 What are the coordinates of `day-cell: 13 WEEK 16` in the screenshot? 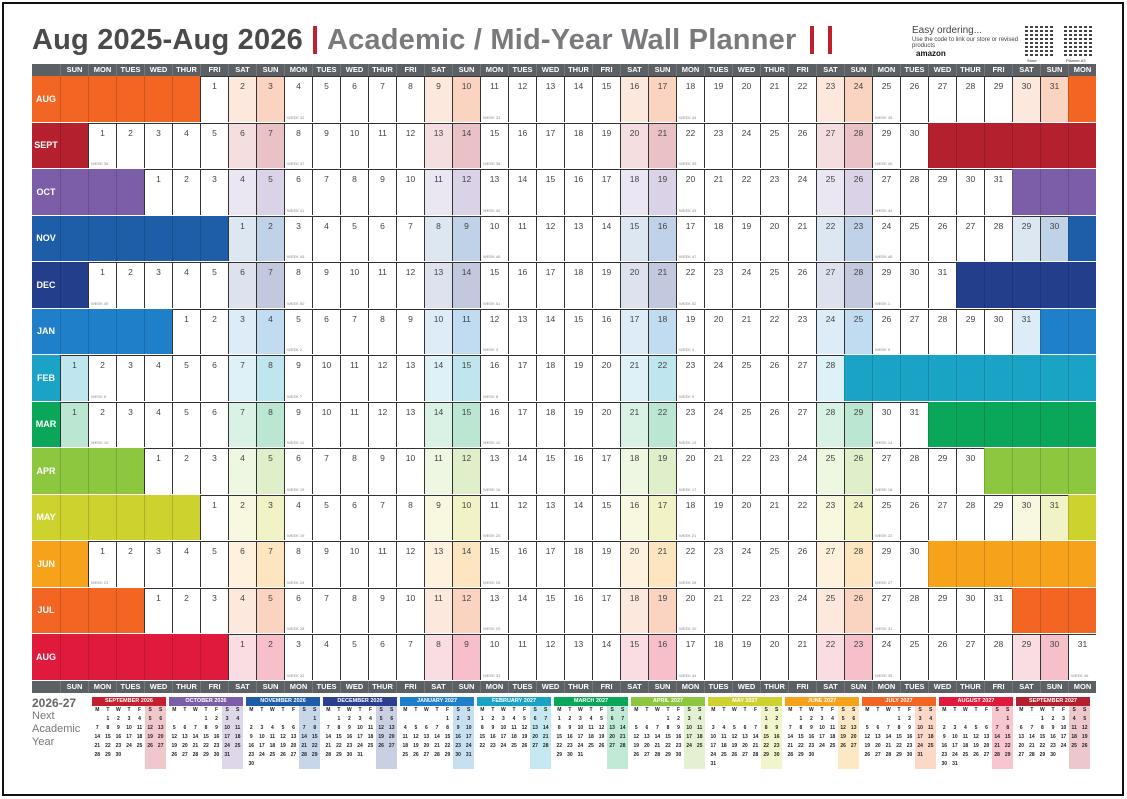 It's located at (494, 471).